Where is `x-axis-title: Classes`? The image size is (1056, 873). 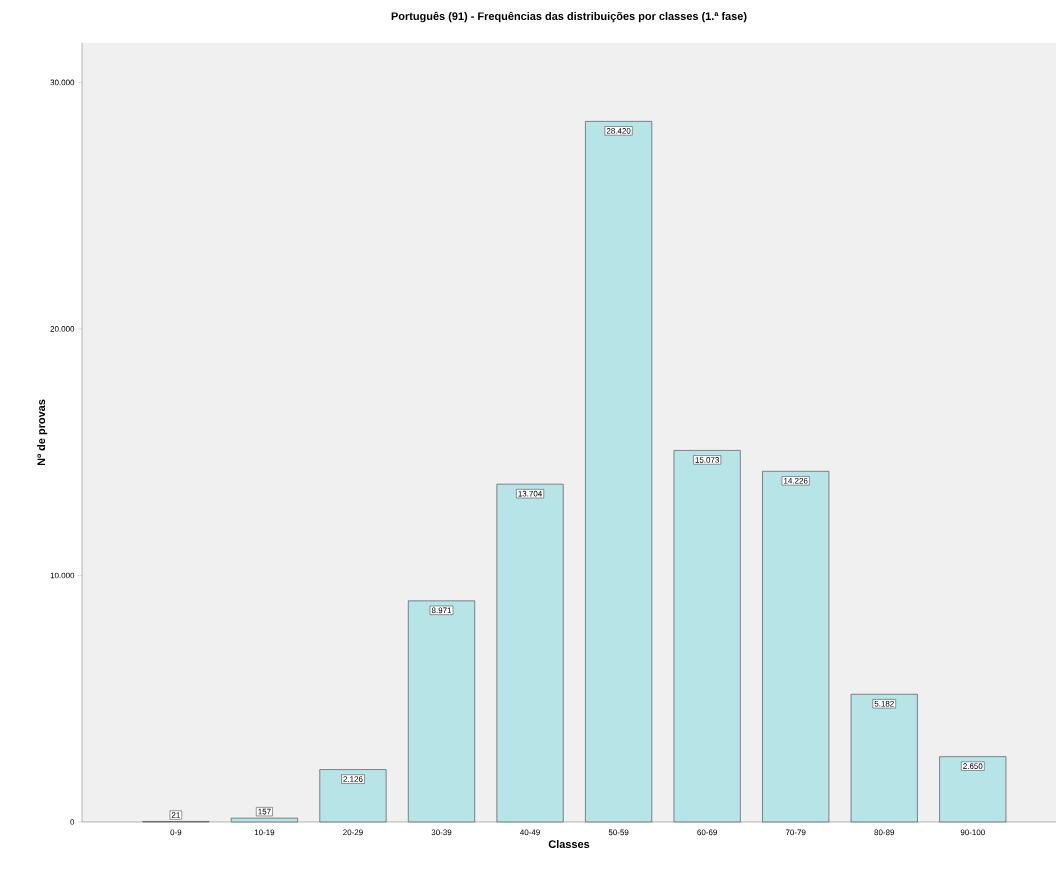 x-axis-title: Classes is located at coordinates (569, 844).